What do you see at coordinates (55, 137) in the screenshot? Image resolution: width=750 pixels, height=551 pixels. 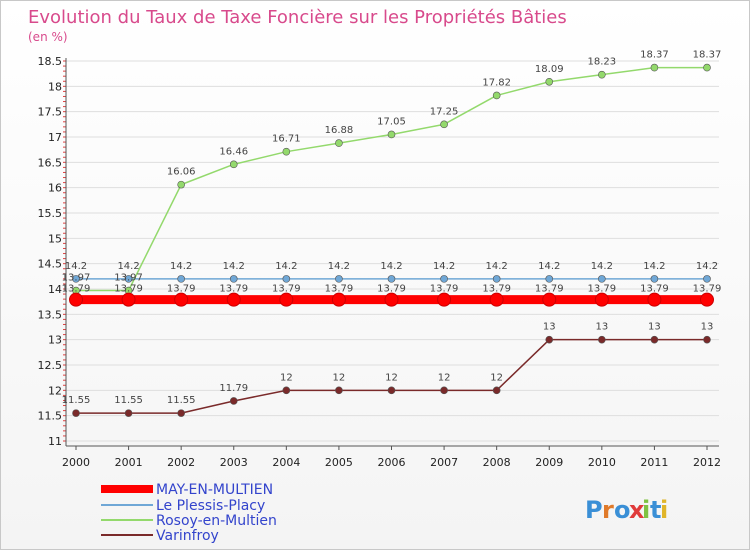 I see `y-tick-label: 17` at bounding box center [55, 137].